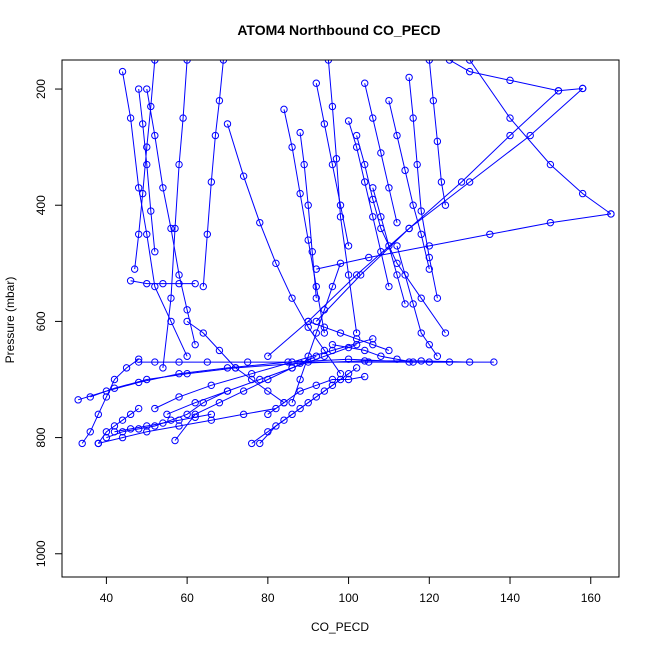 This screenshot has height=650, width=650. What do you see at coordinates (48, 323) in the screenshot?
I see `y-axis: 200 400 600 800 1000` at bounding box center [48, 323].